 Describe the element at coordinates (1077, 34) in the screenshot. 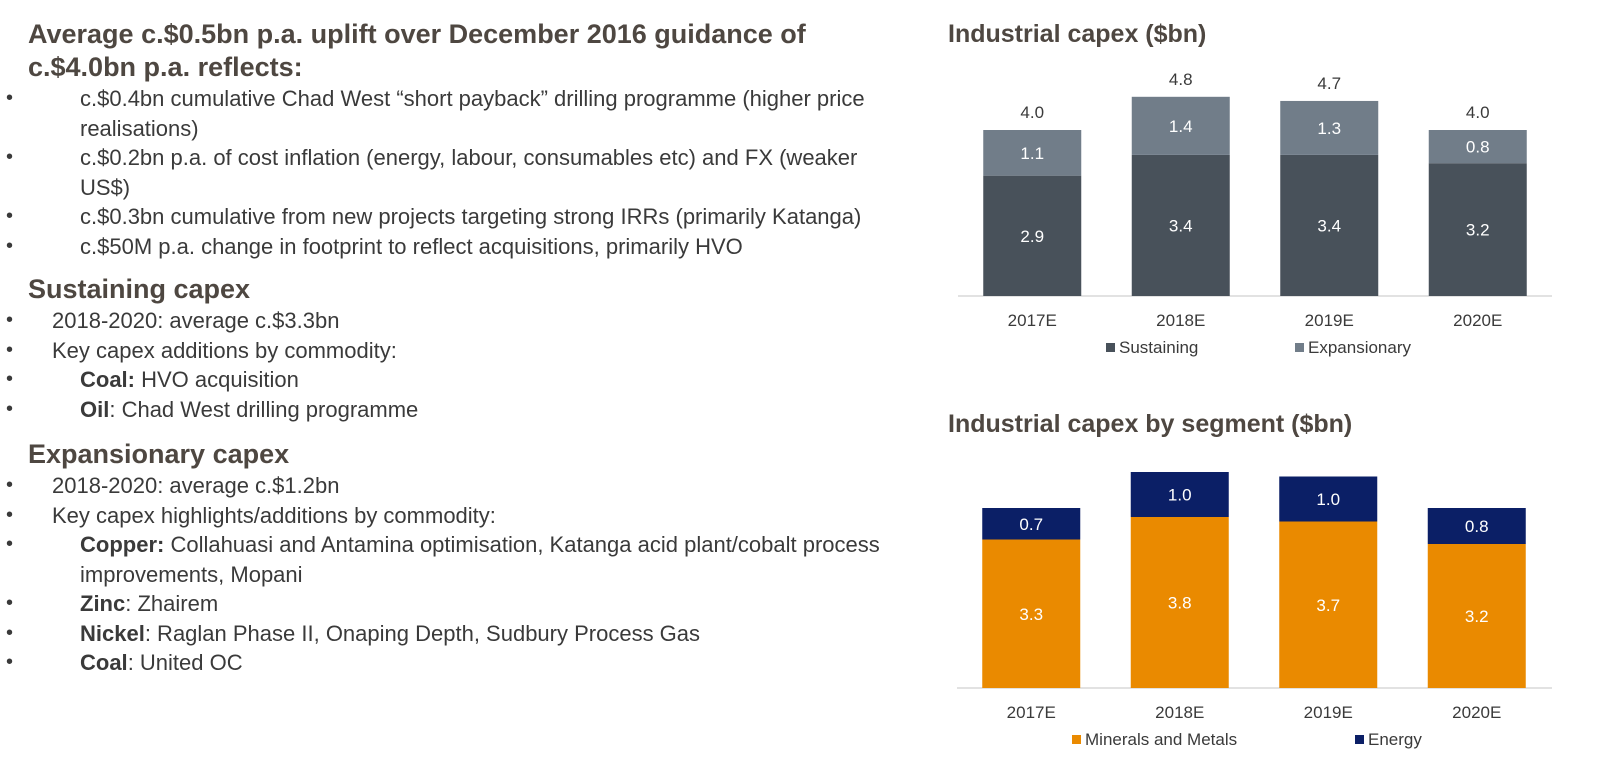

I see `capex-chart-title: Industrial capex ($bn)` at that location.